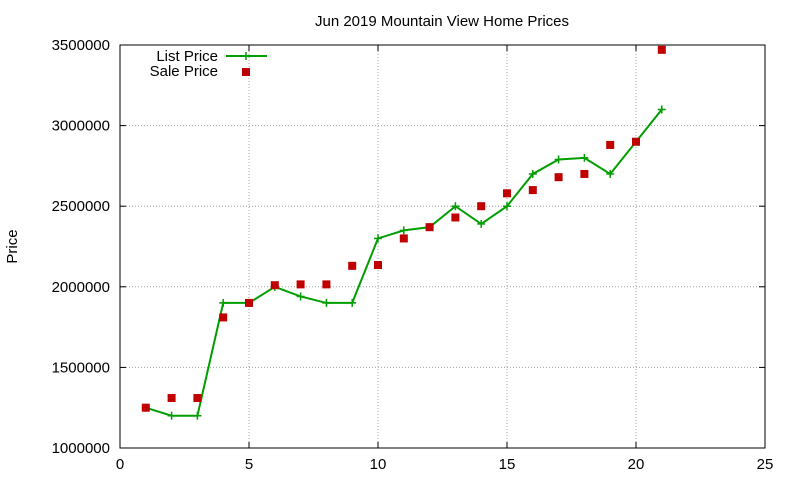 This screenshot has width=800, height=480. Describe the element at coordinates (378, 464) in the screenshot. I see `x-tick-label: 10` at that location.